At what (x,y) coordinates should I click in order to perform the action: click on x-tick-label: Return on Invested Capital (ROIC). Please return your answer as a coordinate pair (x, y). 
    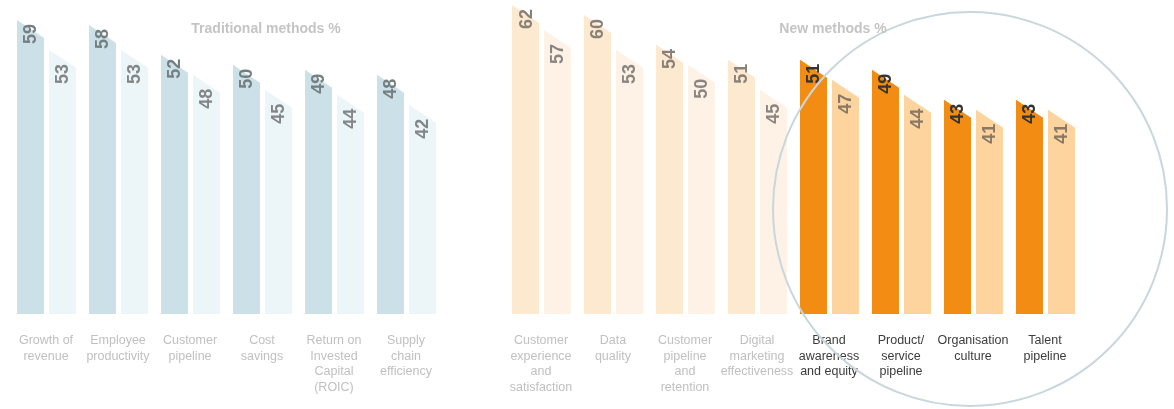
    Looking at the image, I should click on (334, 363).